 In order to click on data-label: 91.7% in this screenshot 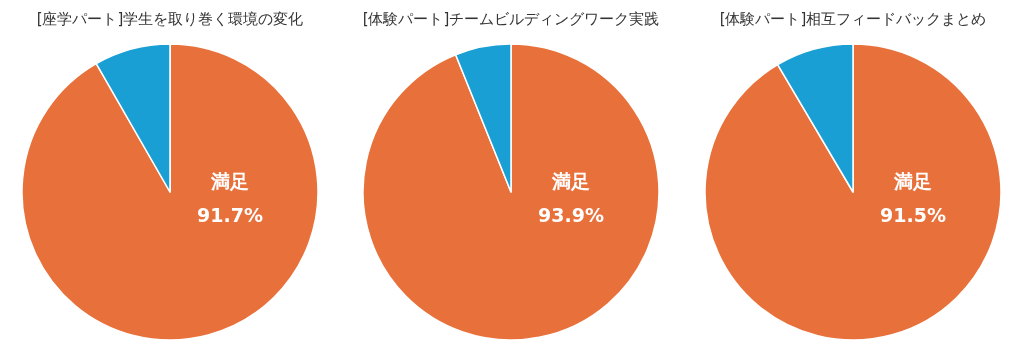, I will do `click(230, 215)`.